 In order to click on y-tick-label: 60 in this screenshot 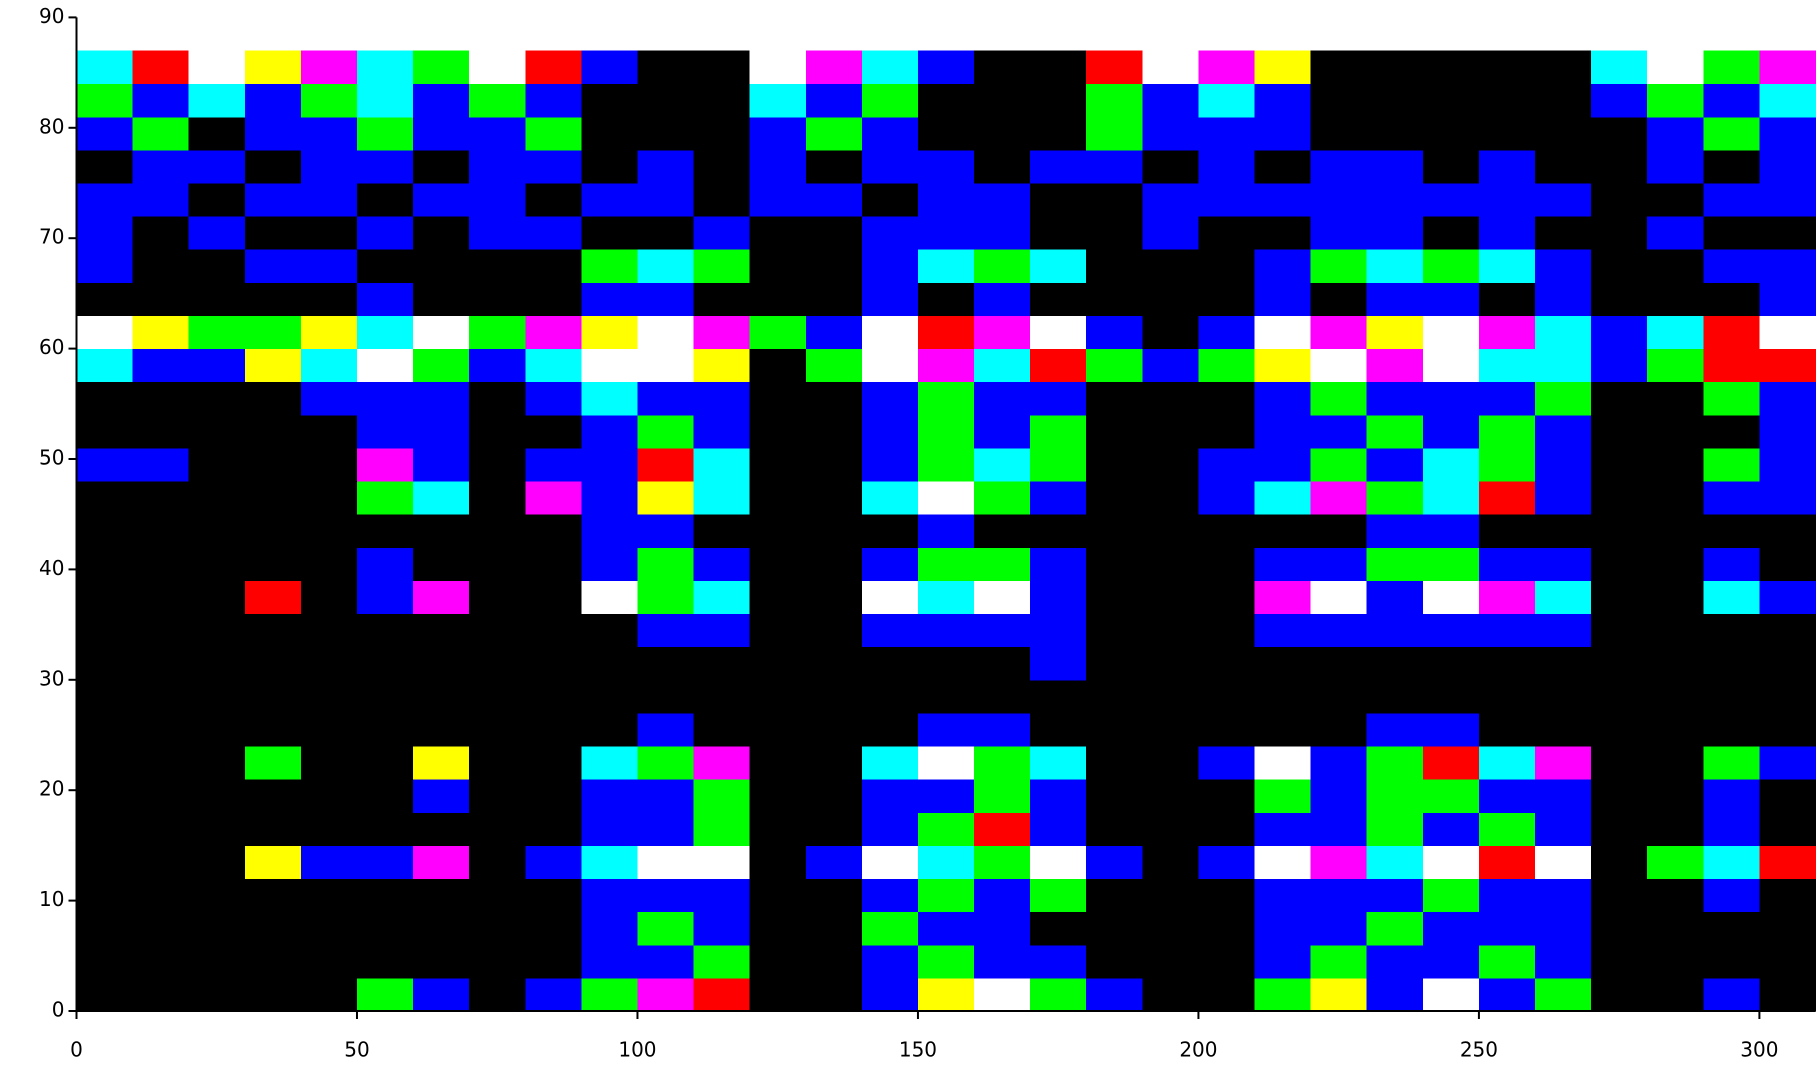, I will do `click(51, 347)`.